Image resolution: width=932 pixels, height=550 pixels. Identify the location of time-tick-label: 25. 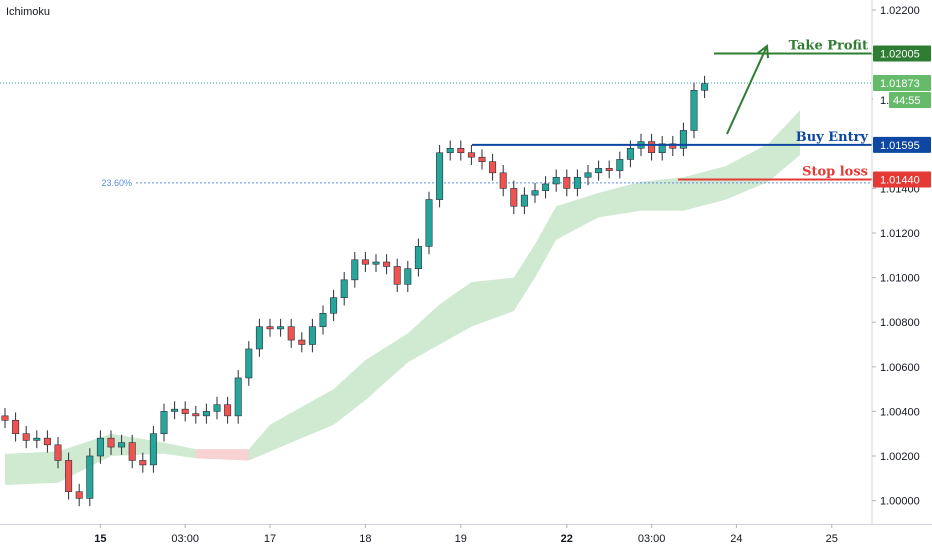
(832, 539).